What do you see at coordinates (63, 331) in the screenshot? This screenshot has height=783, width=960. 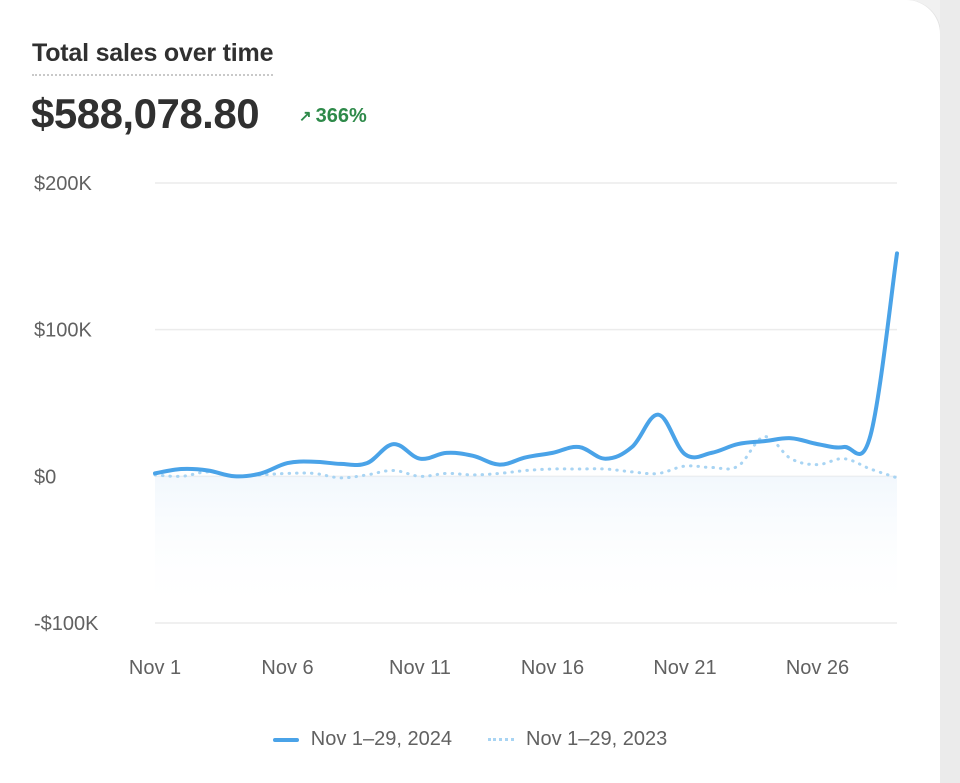 I see `y-tick-label: $100K` at bounding box center [63, 331].